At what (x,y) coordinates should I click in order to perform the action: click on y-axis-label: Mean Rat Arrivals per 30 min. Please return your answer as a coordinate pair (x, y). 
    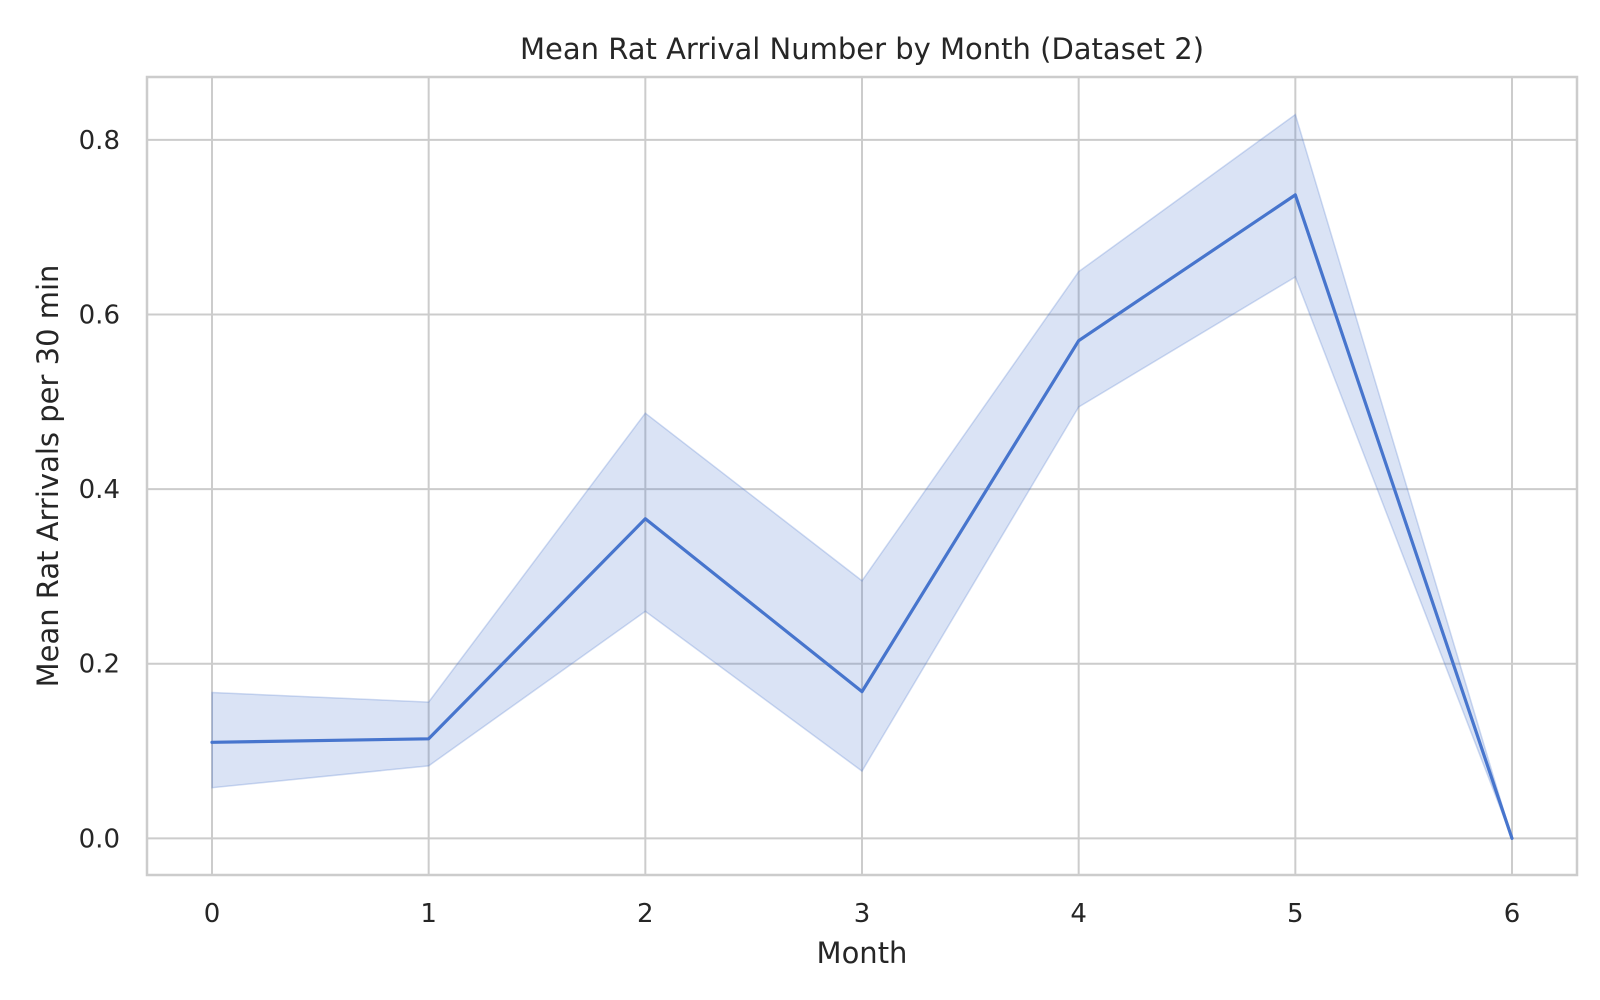
    Looking at the image, I should click on (48, 476).